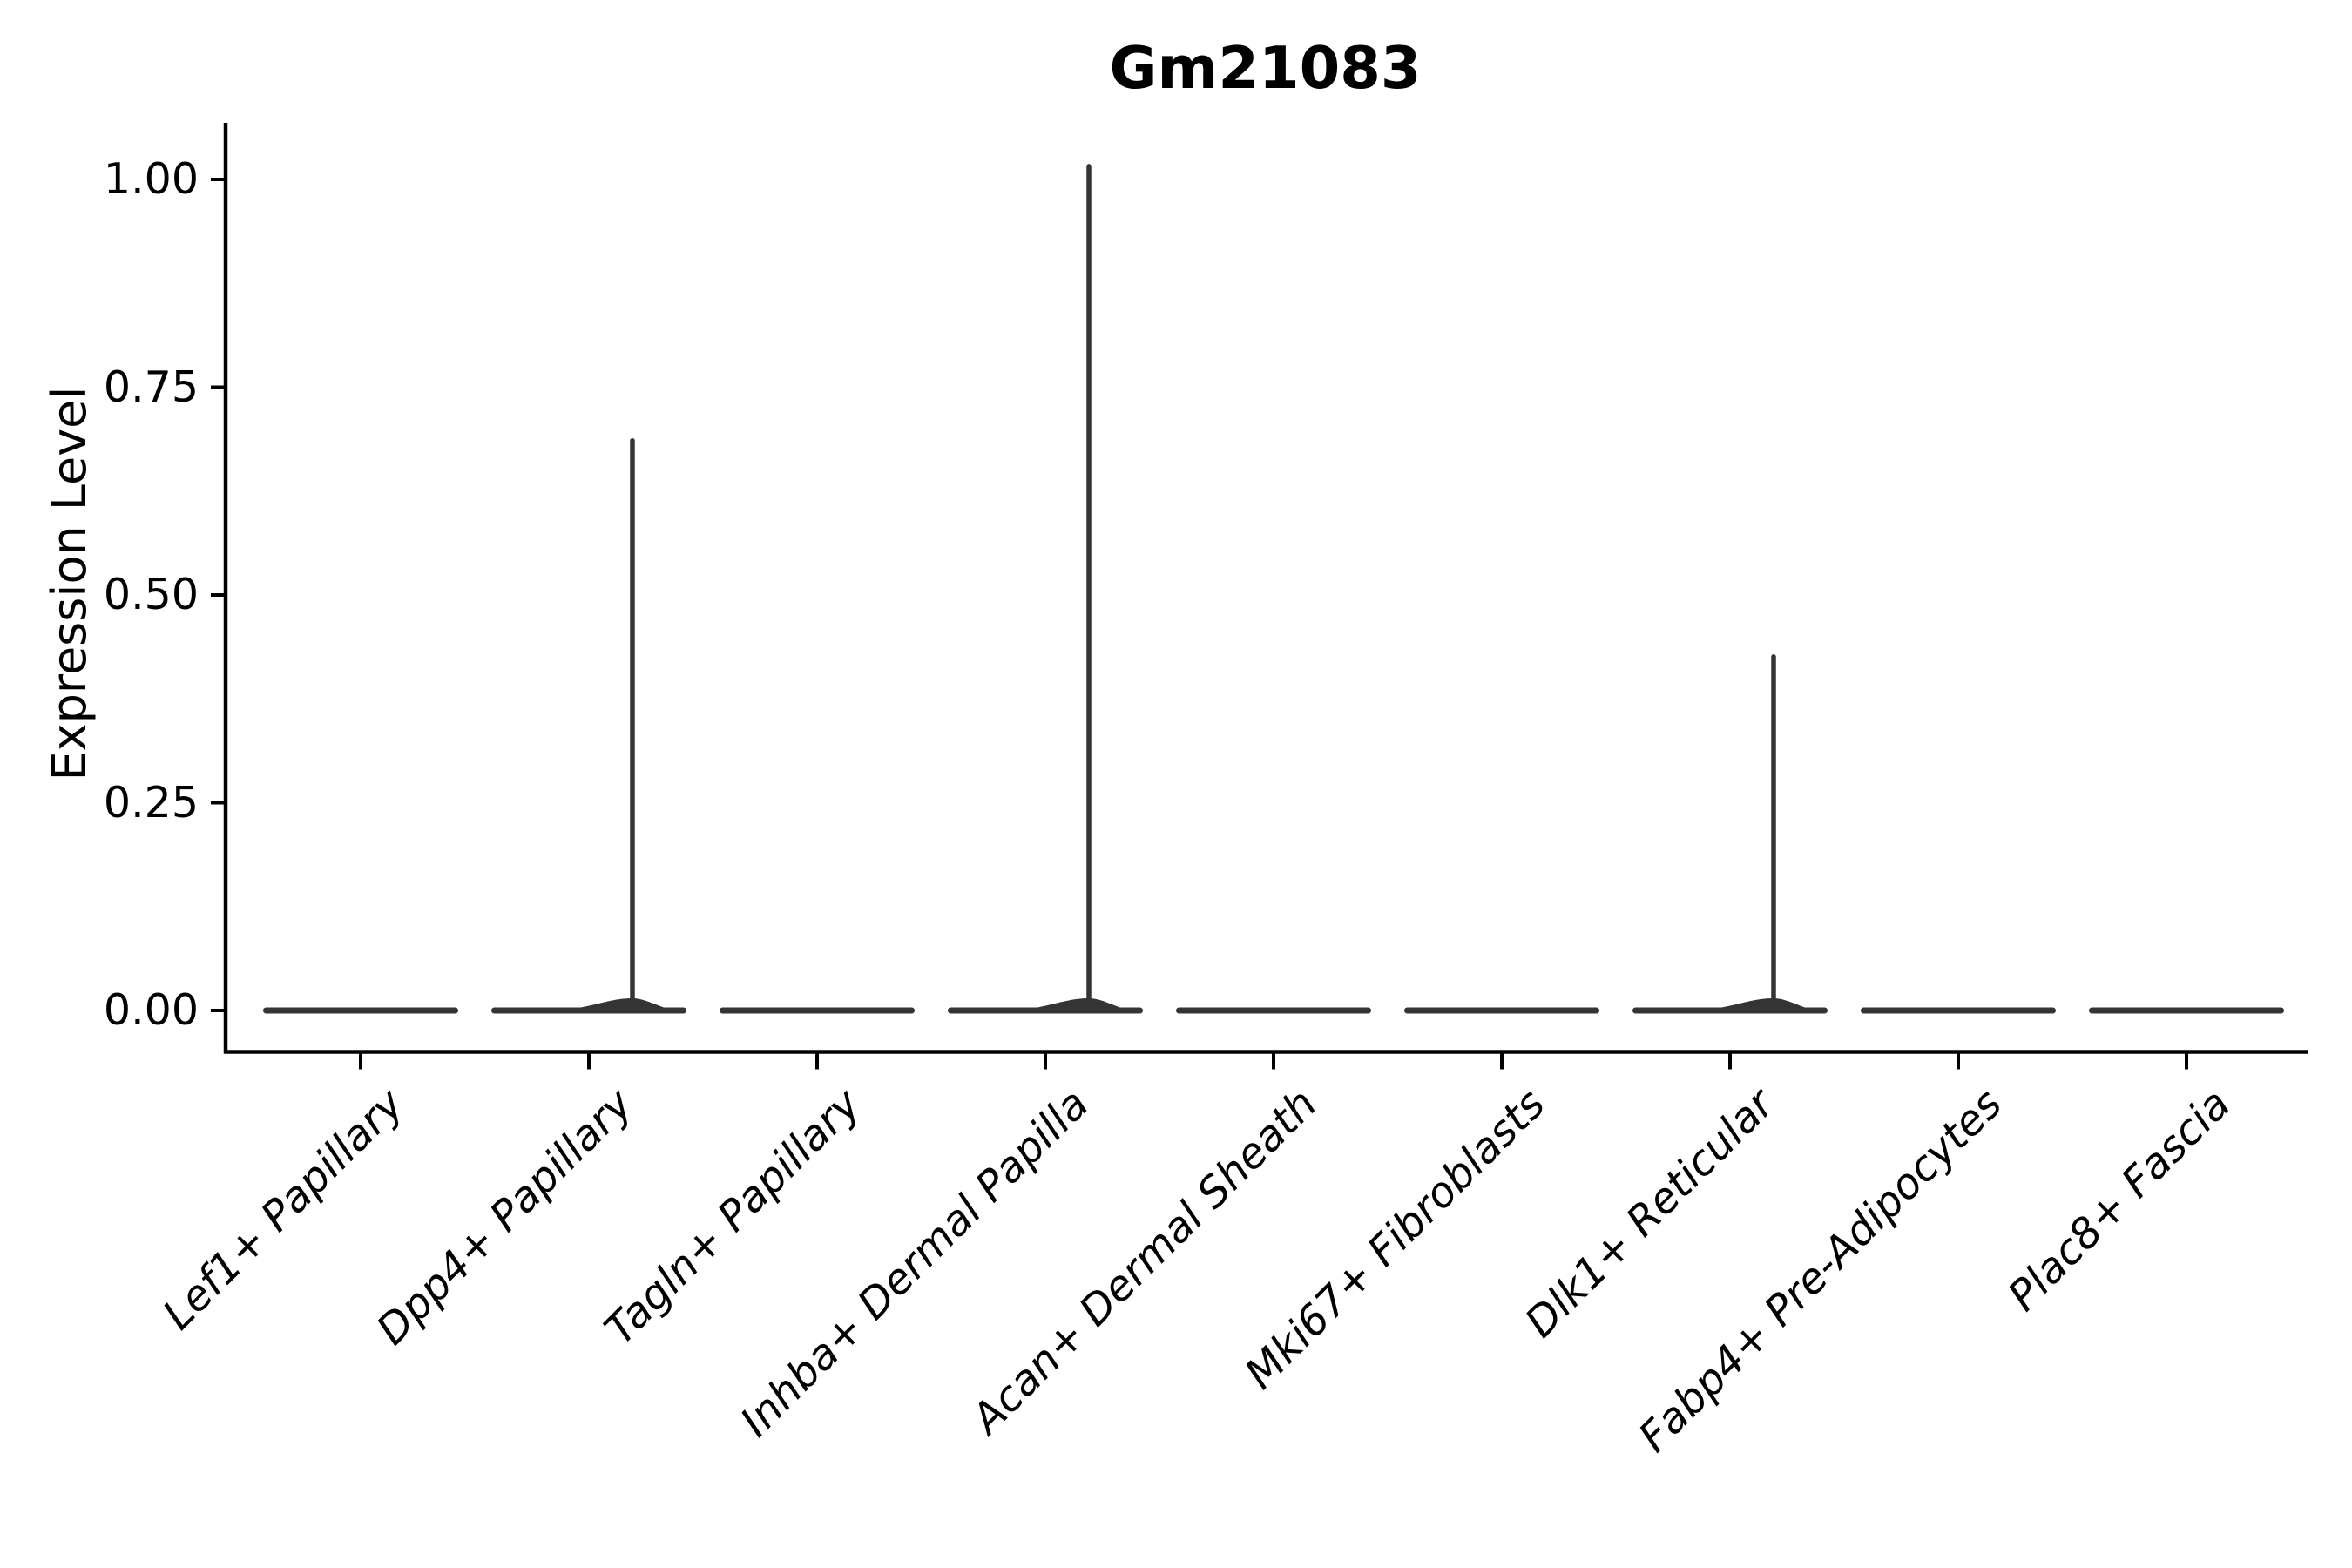 This screenshot has height=1568, width=2352. Describe the element at coordinates (151, 1010) in the screenshot. I see `y-tick-label: 0.00` at that location.